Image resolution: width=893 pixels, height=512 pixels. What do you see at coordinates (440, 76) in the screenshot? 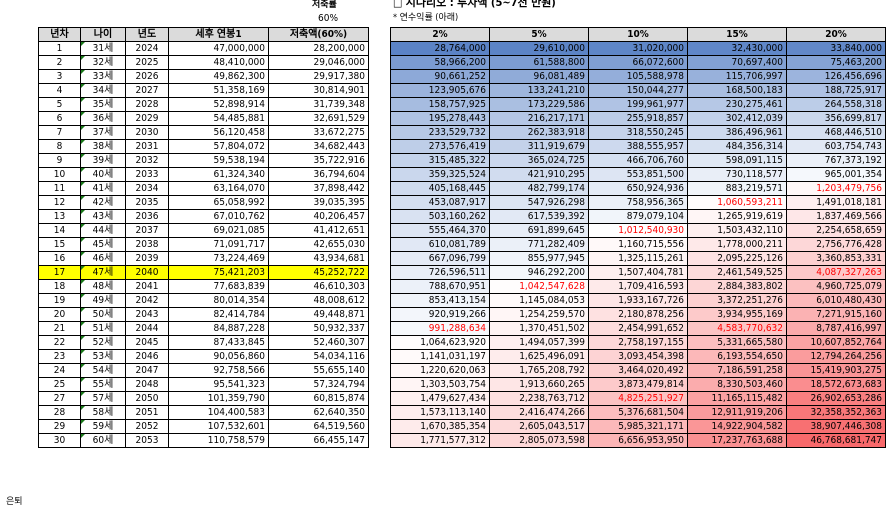
I see `projection-cell-0: 90,661,252` at bounding box center [440, 76].